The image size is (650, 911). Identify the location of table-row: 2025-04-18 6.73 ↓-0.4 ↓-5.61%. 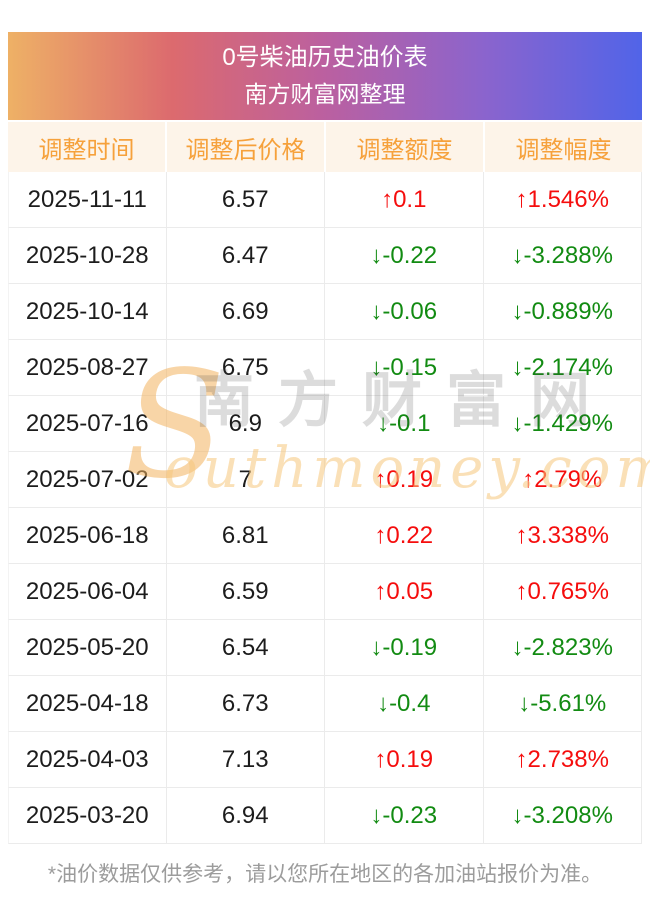
(325, 704).